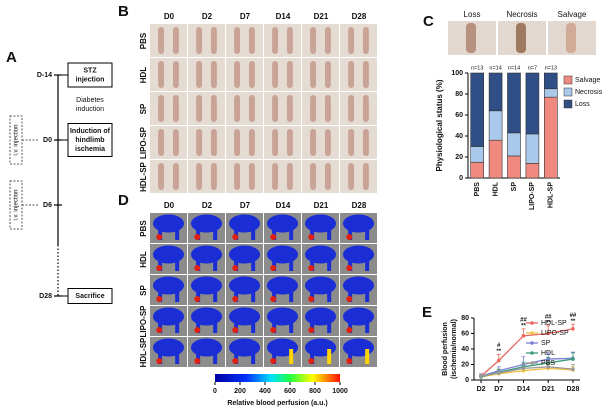 Image resolution: width=604 pixels, height=412 pixels. I want to click on column-label: D0, so click(169, 205).